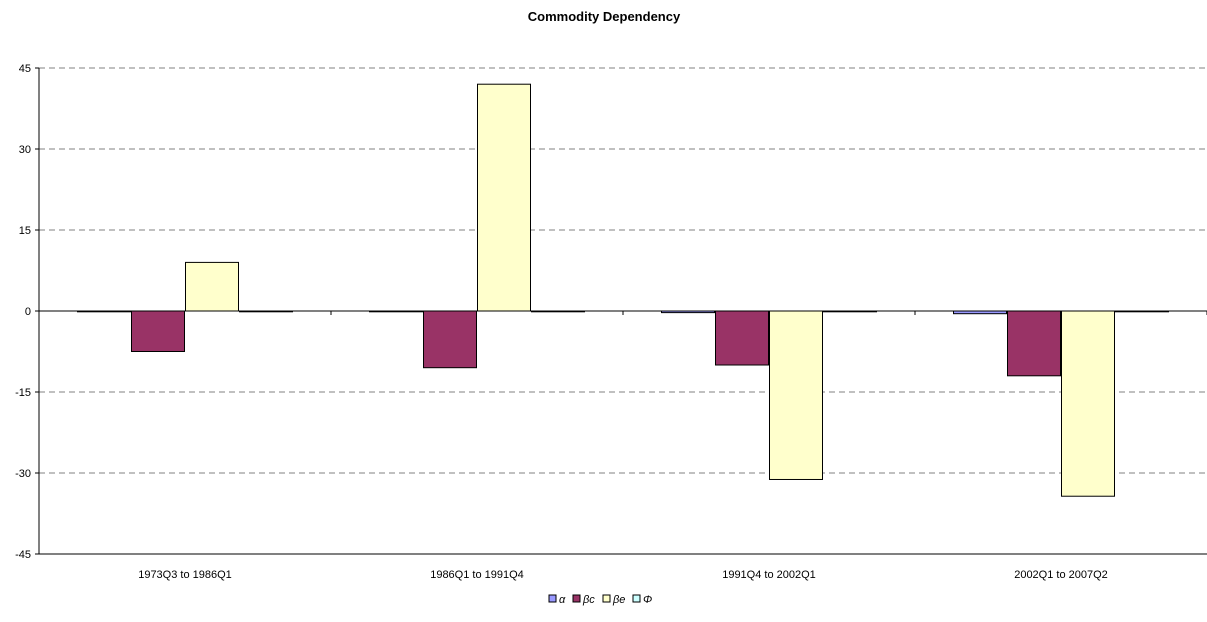  Describe the element at coordinates (618, 600) in the screenshot. I see `legend-label: βe` at that location.